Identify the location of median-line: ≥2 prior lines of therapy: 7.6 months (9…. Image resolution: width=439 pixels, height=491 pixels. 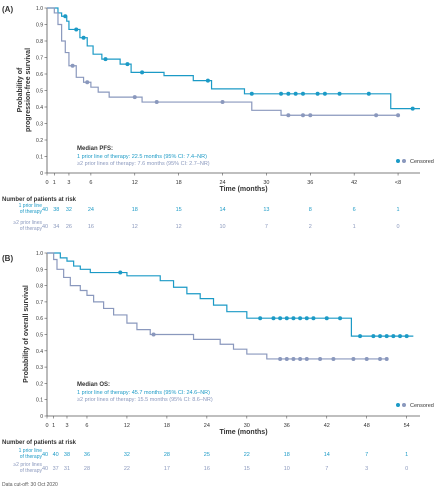
(143, 164).